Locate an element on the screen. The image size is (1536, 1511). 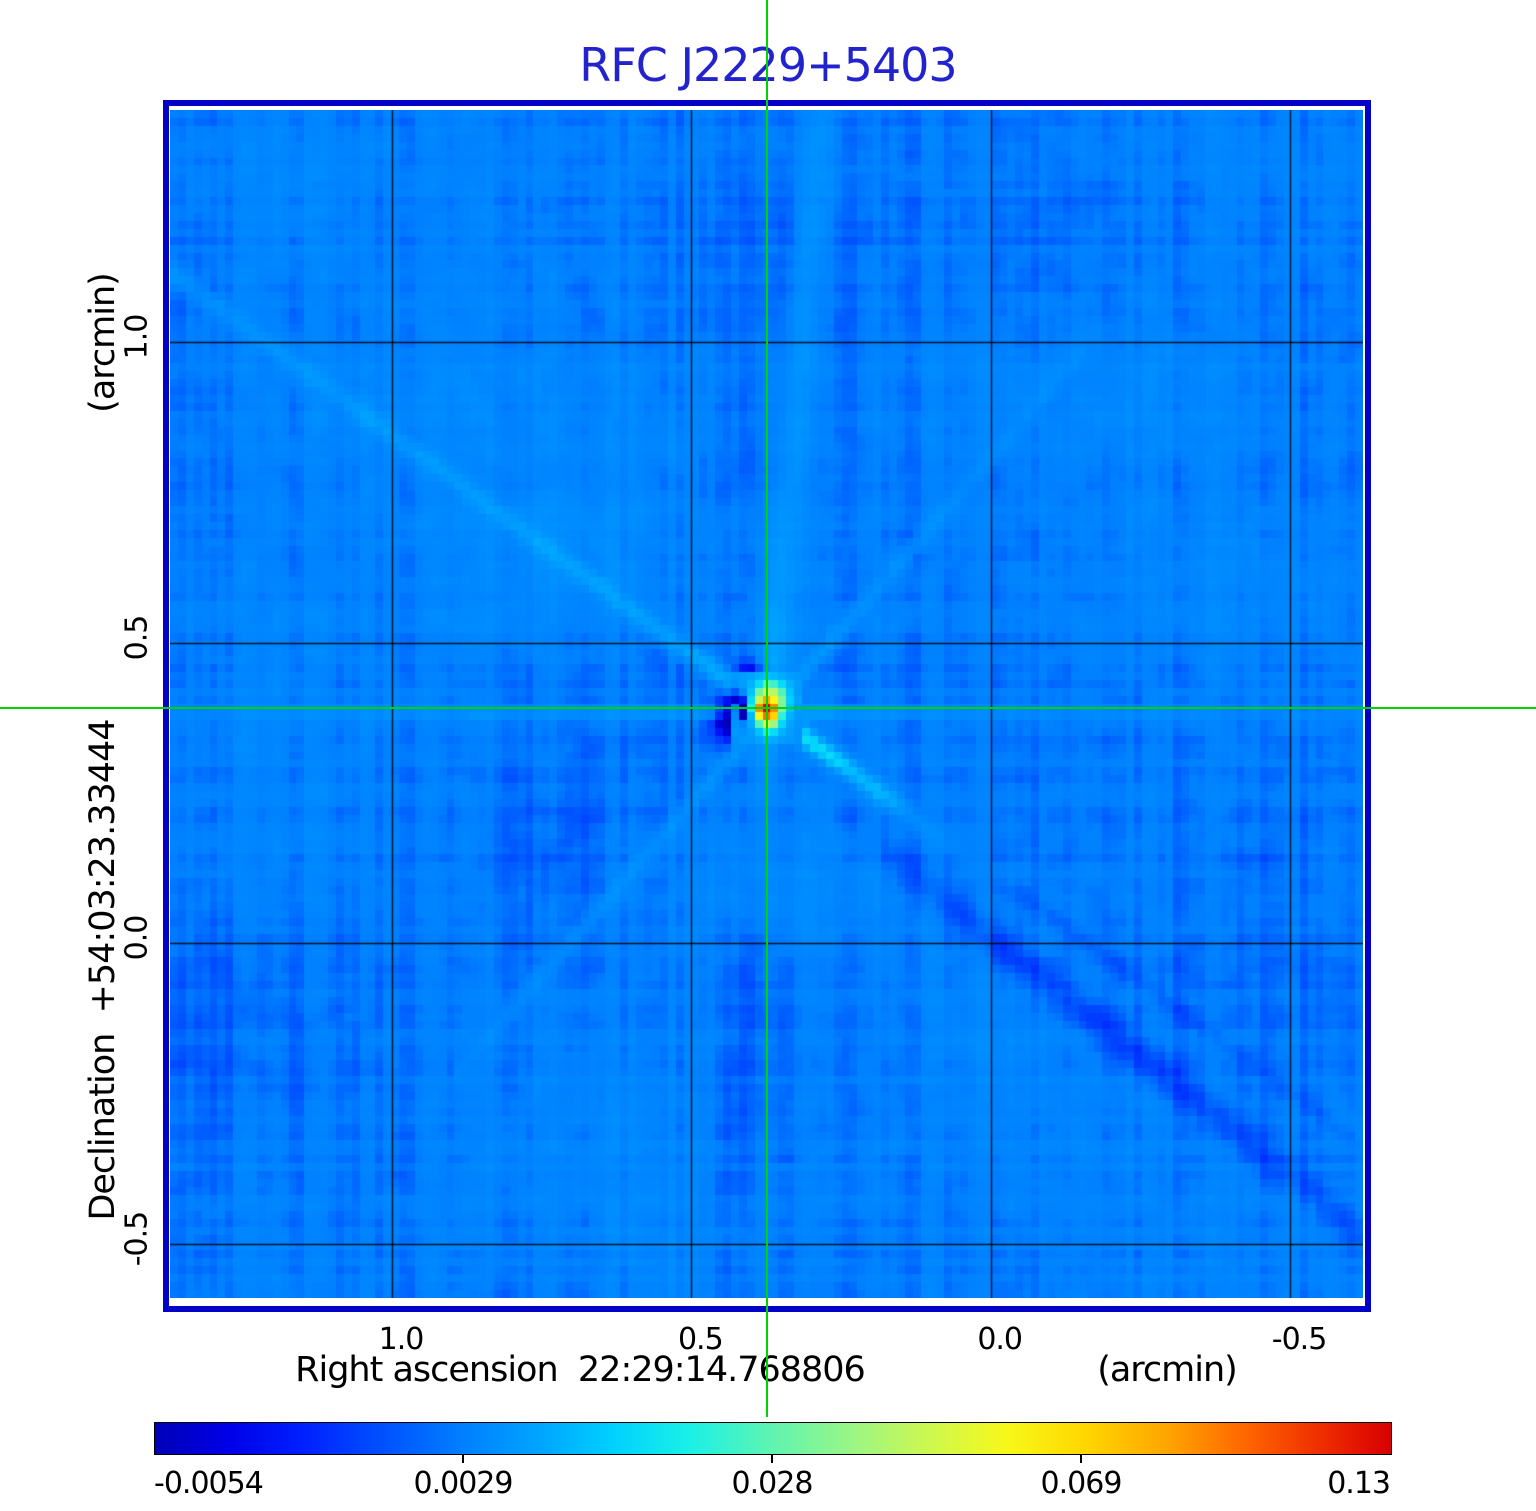
colorbar-label: 0.069 is located at coordinates (1081, 1483).